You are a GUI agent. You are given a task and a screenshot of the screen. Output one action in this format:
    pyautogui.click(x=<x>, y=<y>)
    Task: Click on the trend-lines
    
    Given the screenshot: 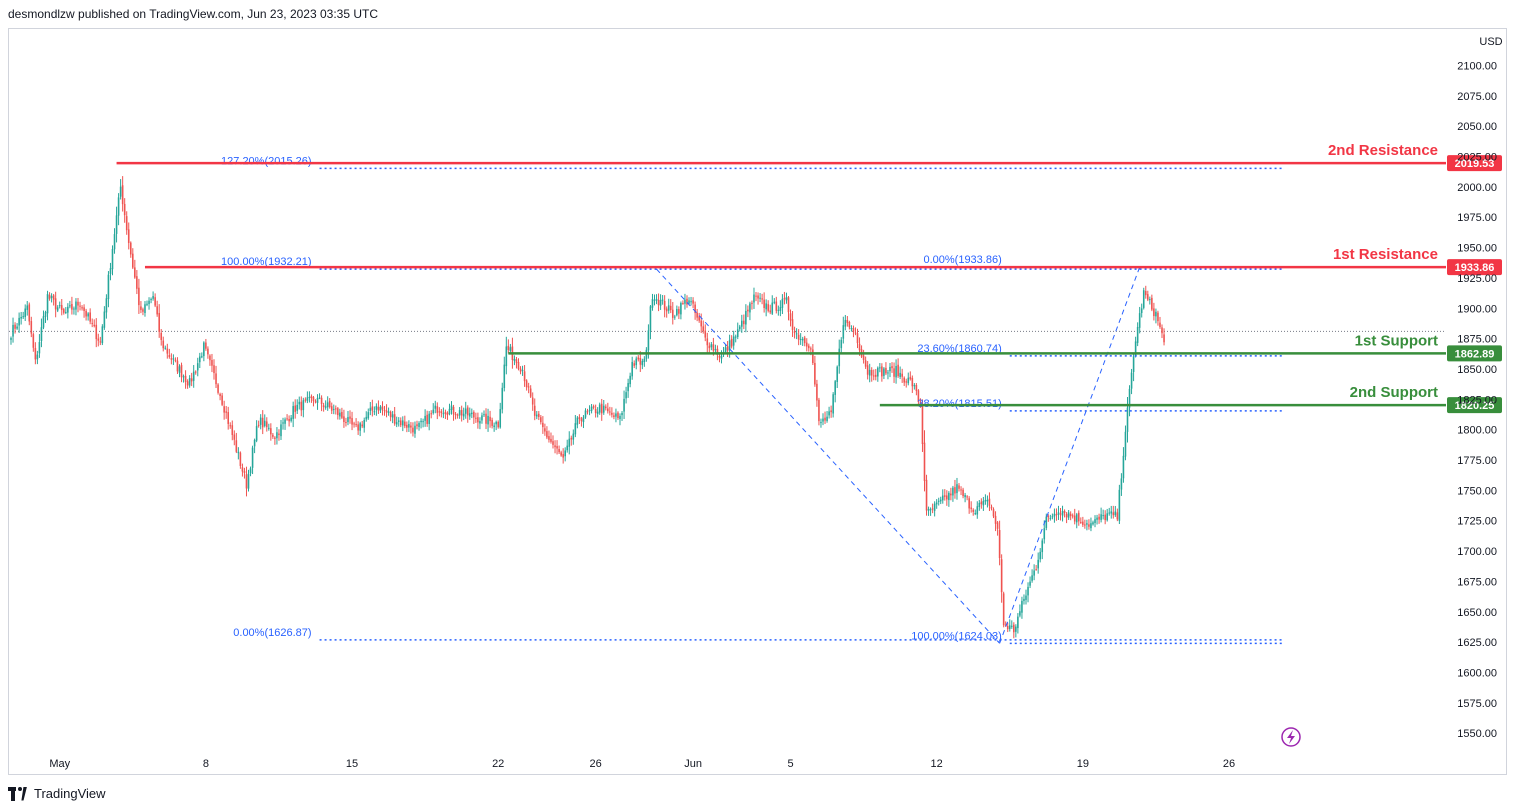 What is the action you would take?
    pyautogui.click(x=898, y=455)
    